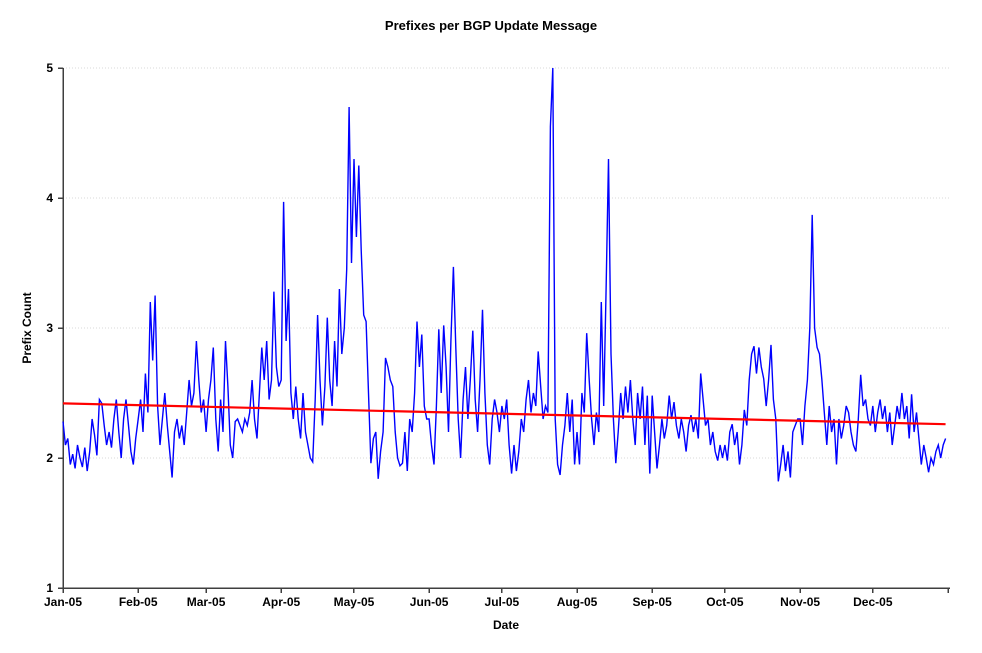 This screenshot has width=982, height=653. I want to click on trend-line, so click(504, 414).